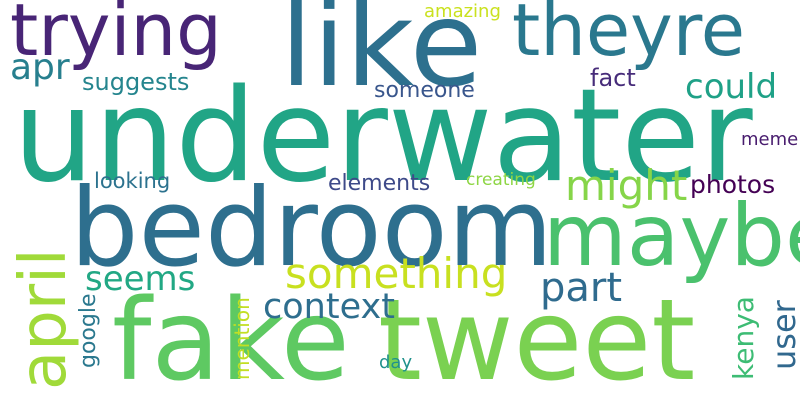 This screenshot has width=800, height=400. I want to click on word-like: like, so click(381, 56).